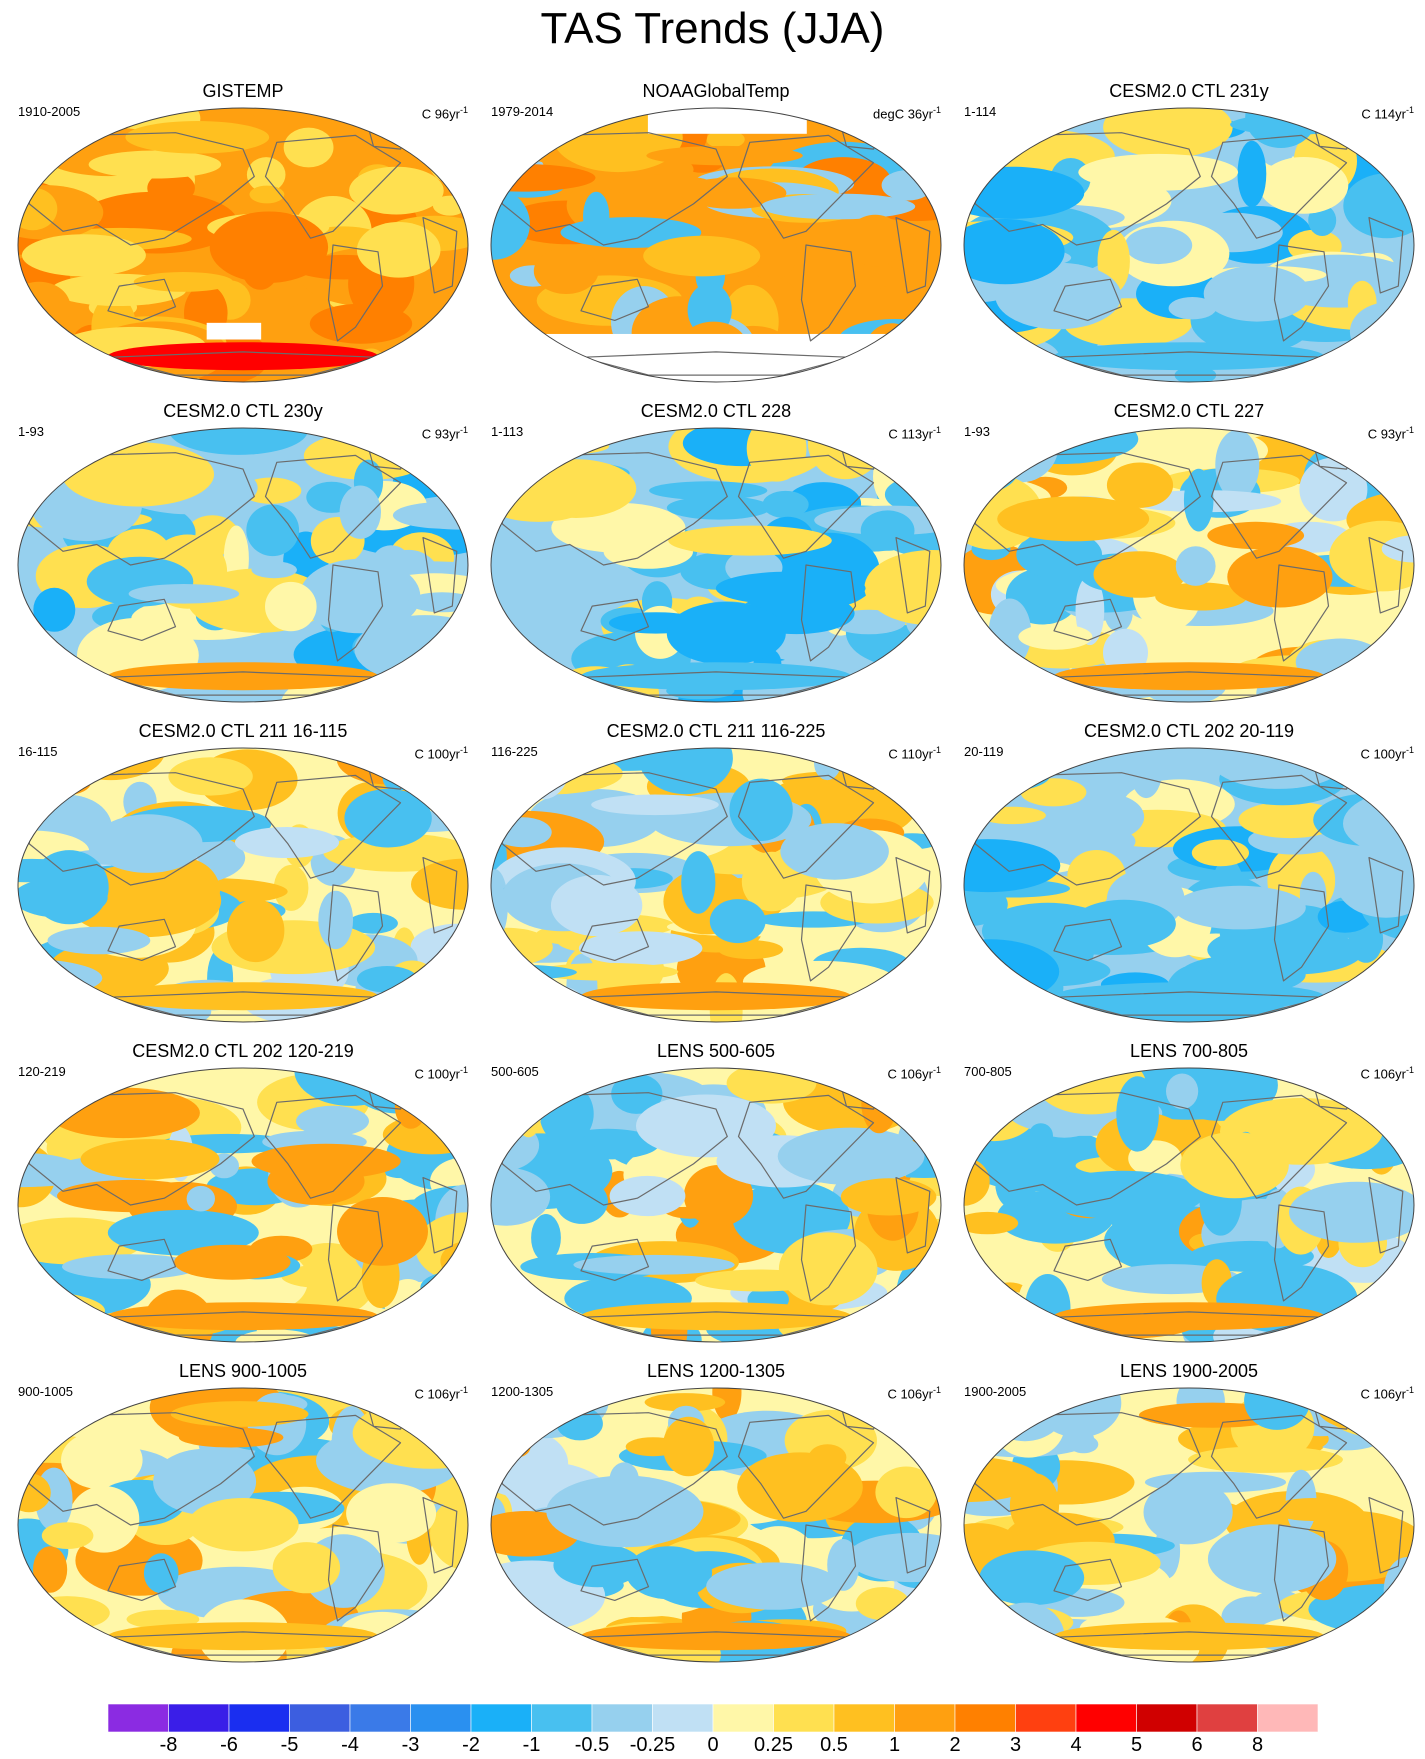 This screenshot has width=1425, height=1759. I want to click on panel-units: degC 36yr-1, so click(907, 113).